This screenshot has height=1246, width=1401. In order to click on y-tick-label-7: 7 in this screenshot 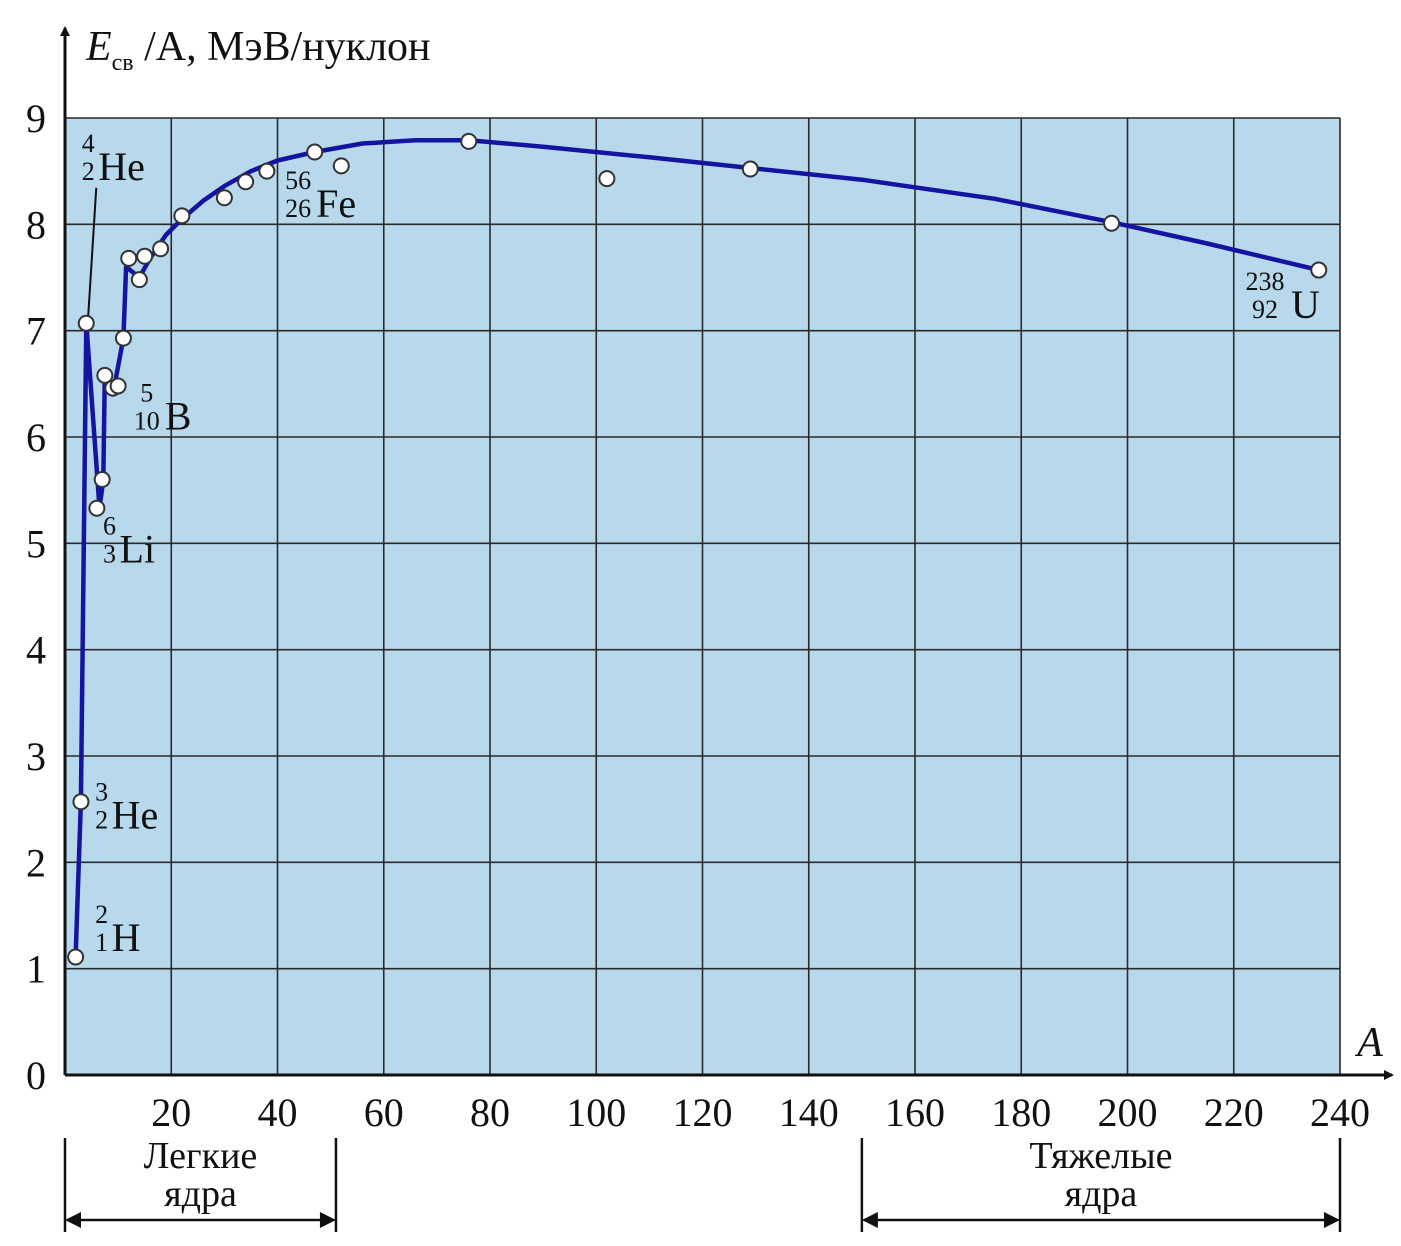, I will do `click(36, 331)`.